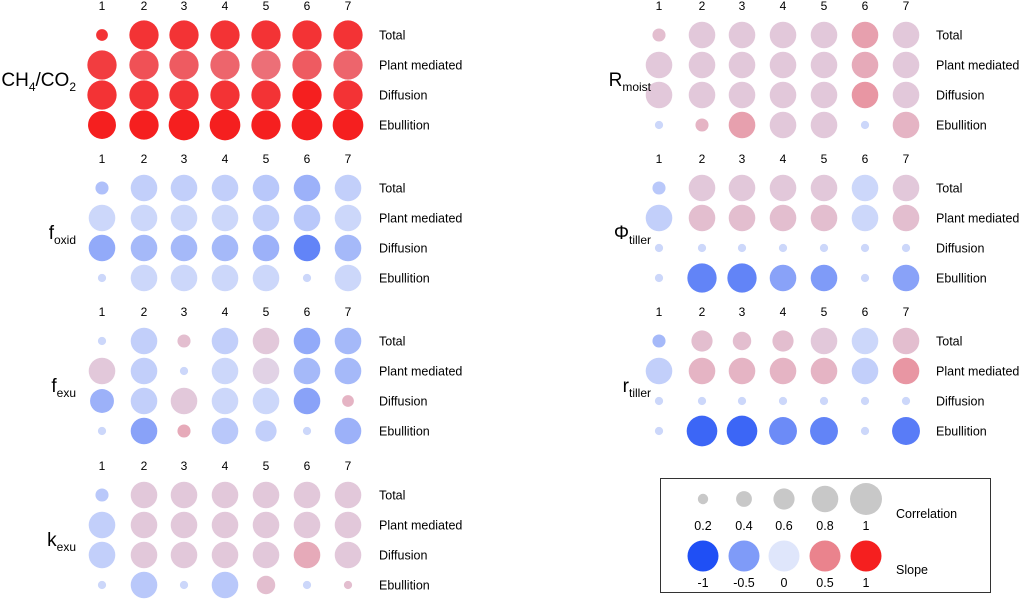 The height and width of the screenshot is (600, 1024). What do you see at coordinates (307, 401) in the screenshot?
I see `bubble-fexu-r3-c6` at bounding box center [307, 401].